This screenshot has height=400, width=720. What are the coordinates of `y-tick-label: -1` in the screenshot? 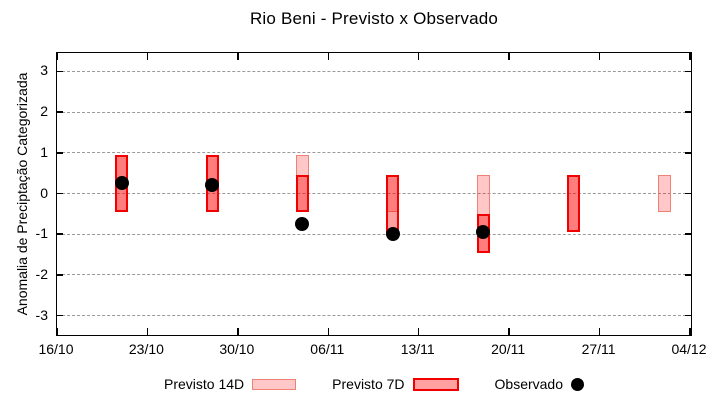 It's located at (41, 233).